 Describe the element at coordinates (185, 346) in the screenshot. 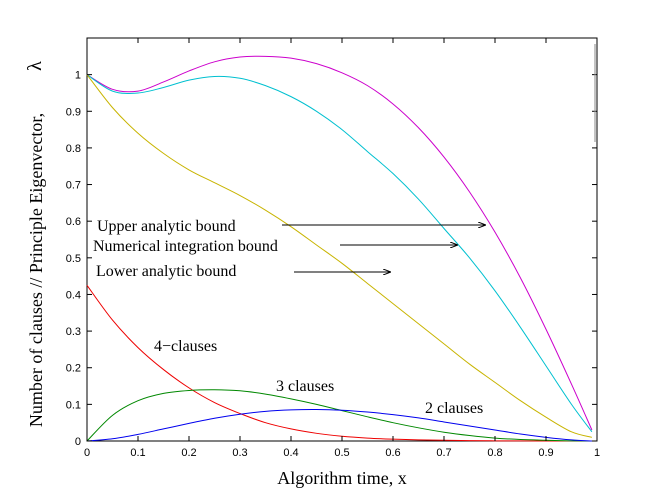

I see `label-4-clauses: 4−clauses` at that location.